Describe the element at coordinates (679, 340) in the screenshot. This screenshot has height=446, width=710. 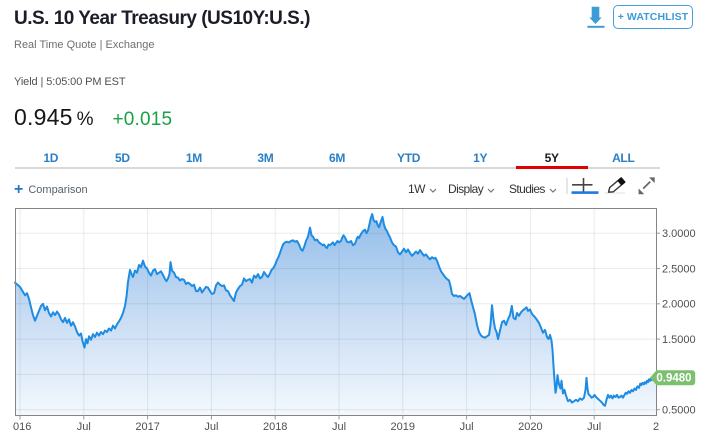
I see `svg-text: 1.5000` at that location.